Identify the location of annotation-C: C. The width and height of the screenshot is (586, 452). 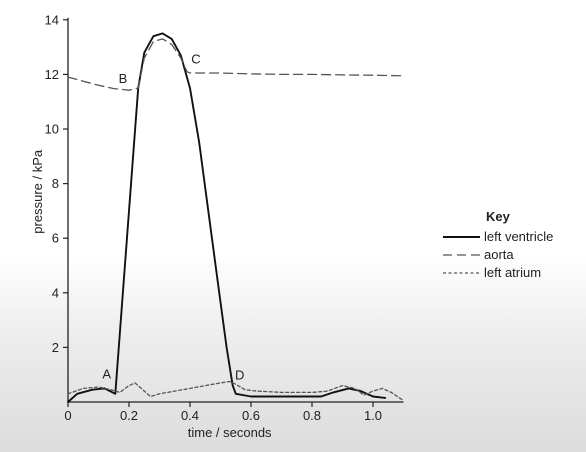
(195, 59).